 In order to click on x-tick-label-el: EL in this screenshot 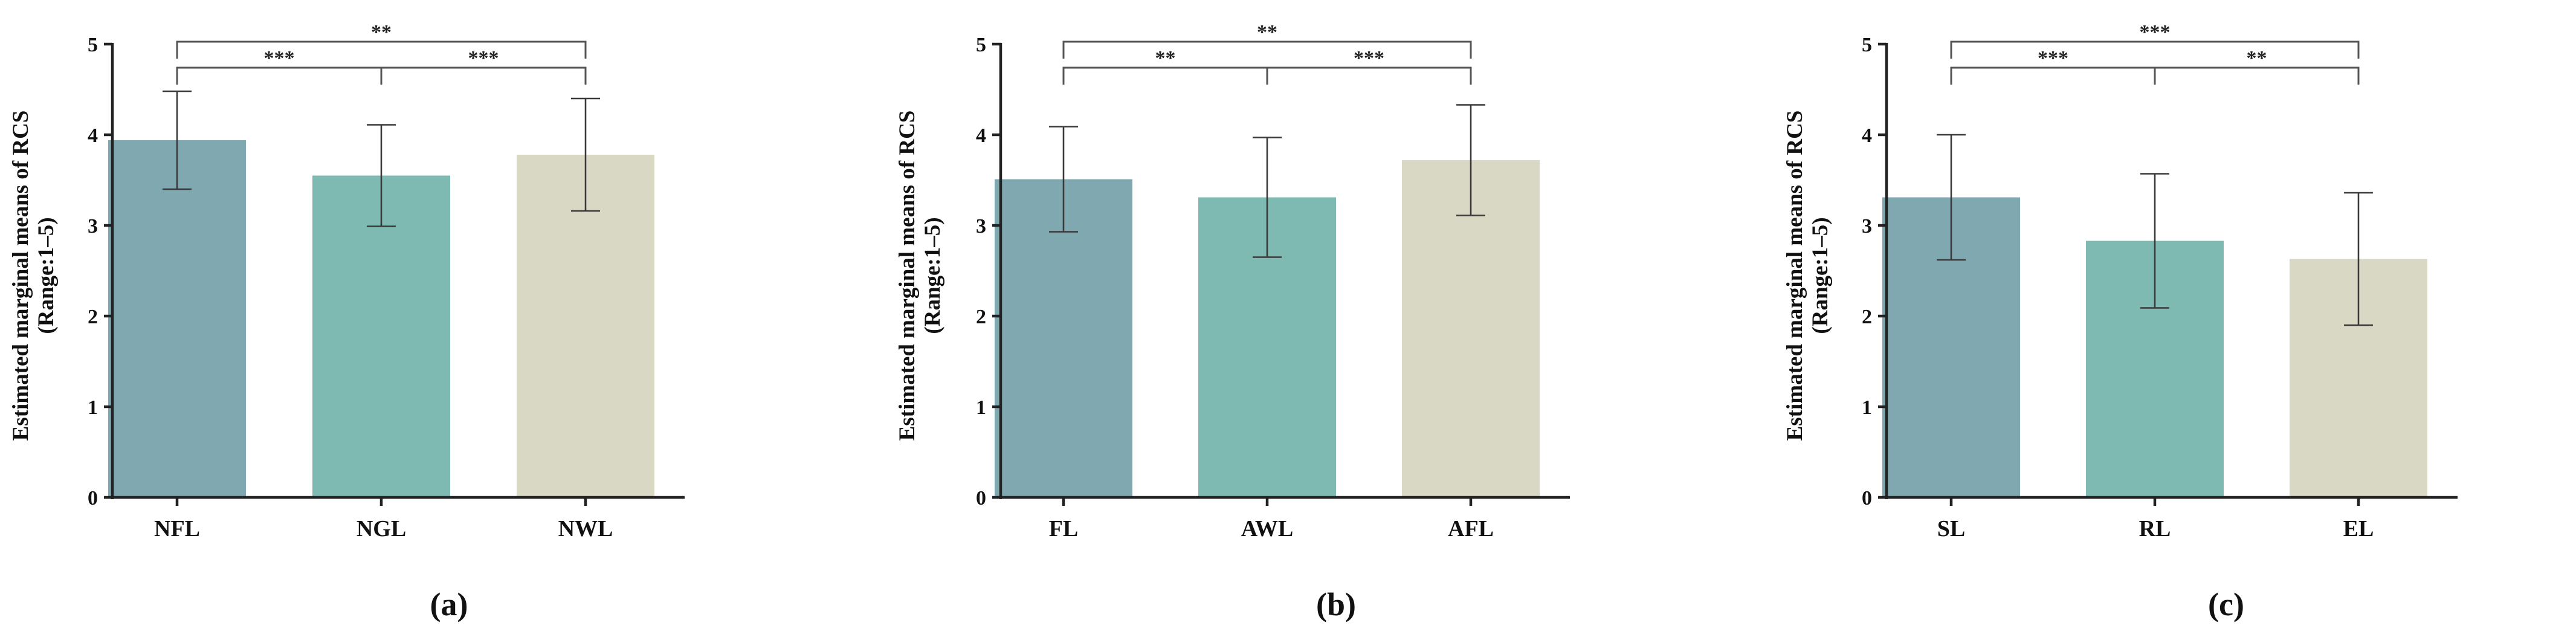, I will do `click(2359, 529)`.